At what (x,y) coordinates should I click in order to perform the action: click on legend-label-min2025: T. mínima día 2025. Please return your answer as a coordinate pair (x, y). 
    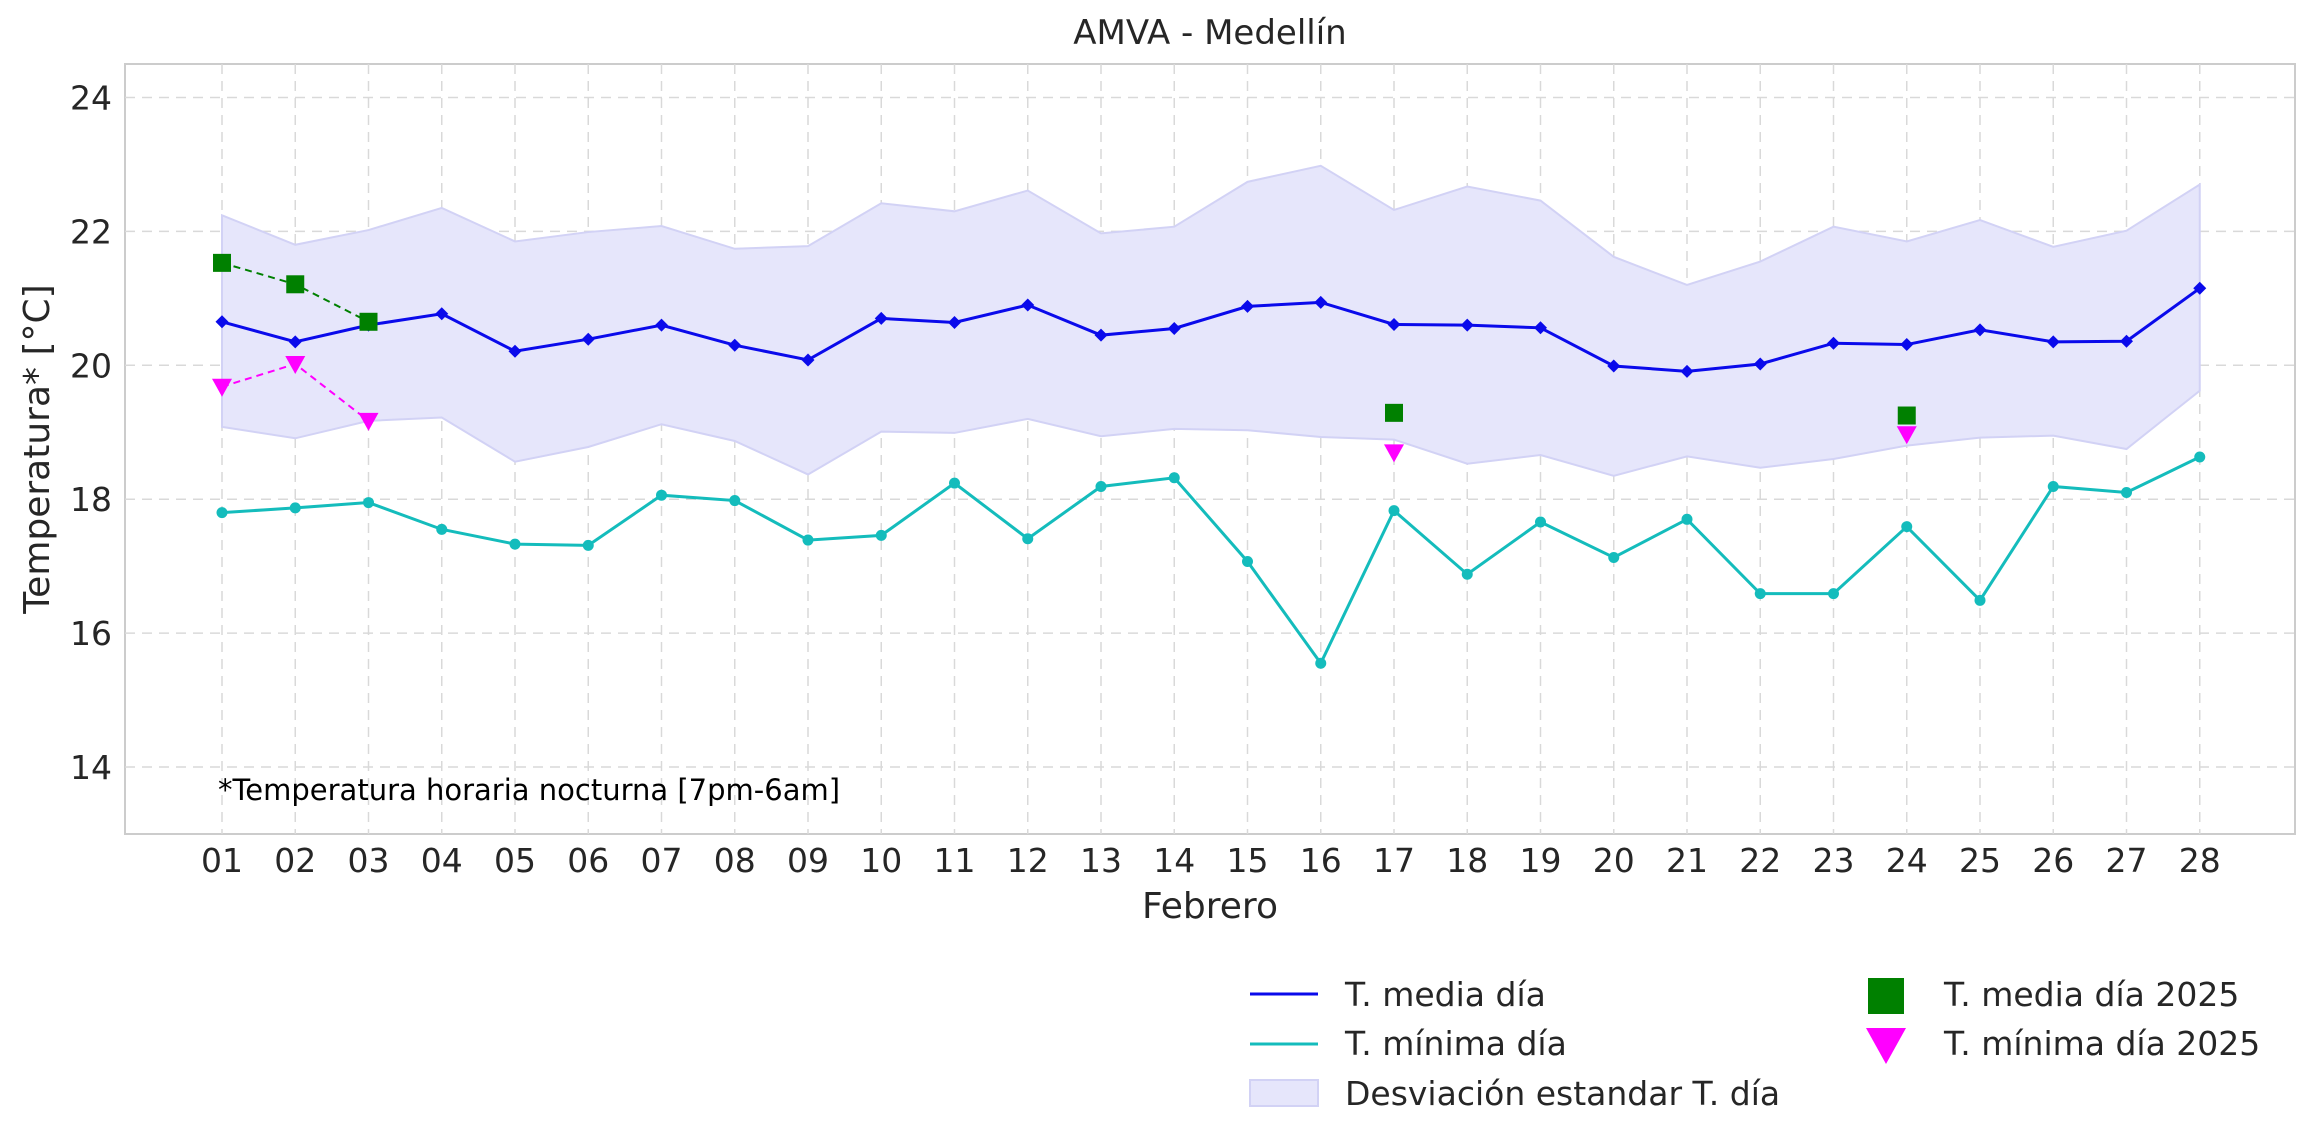
    Looking at the image, I should click on (2101, 1043).